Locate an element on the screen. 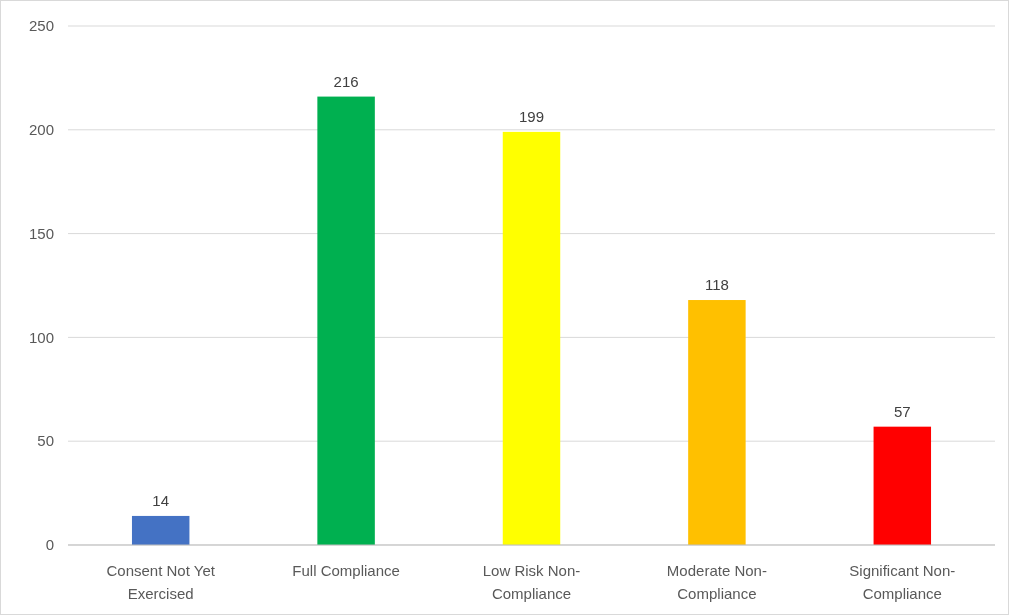  x-tick-label: Consent Not Yet Exercised is located at coordinates (161, 582).